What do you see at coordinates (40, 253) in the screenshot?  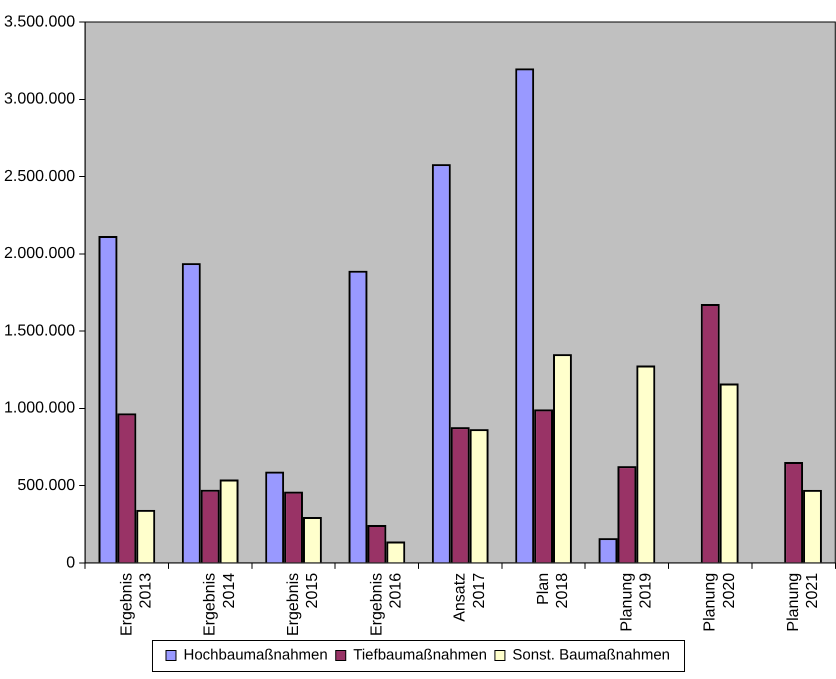 I see `y-tick-label: 2.000.000` at bounding box center [40, 253].